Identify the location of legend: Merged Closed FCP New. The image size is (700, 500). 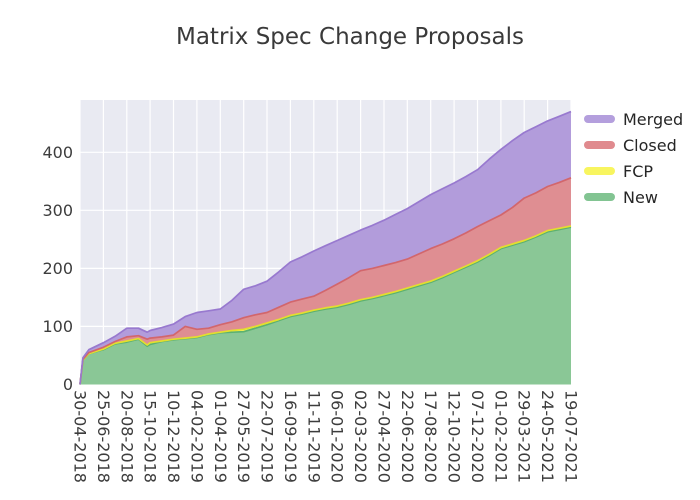
(633, 158).